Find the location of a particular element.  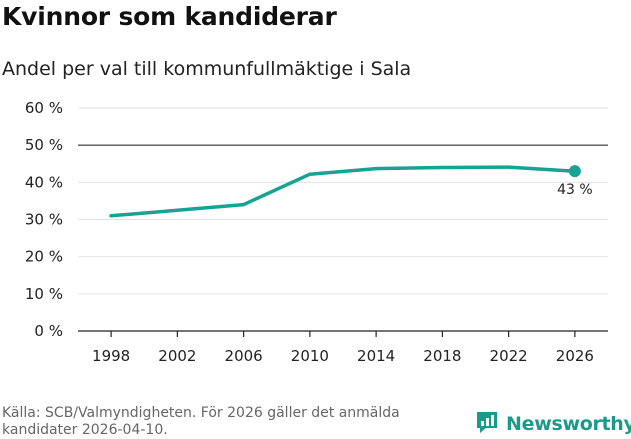

x-tick-label: 2014 is located at coordinates (376, 356).